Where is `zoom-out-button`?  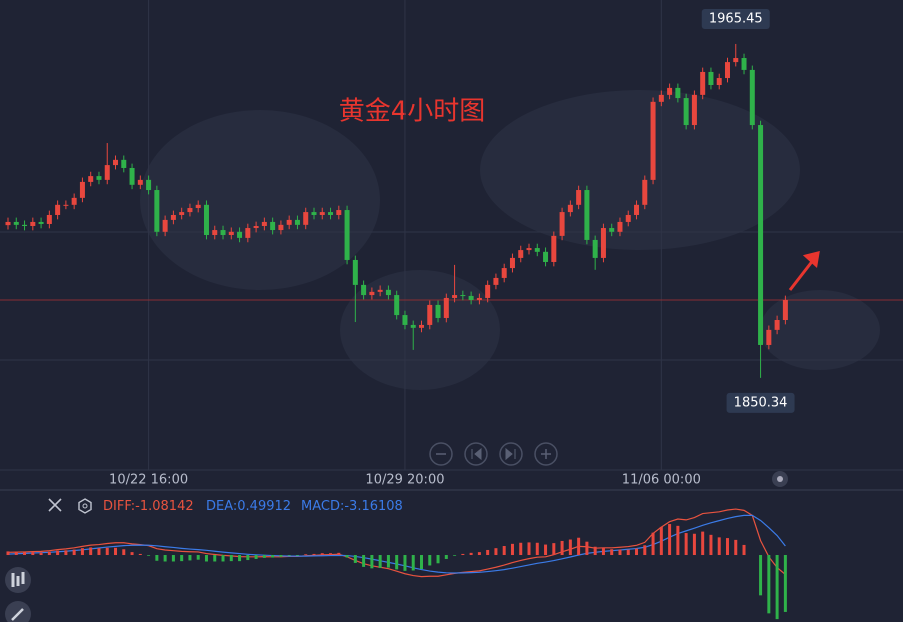 zoom-out-button is located at coordinates (441, 454).